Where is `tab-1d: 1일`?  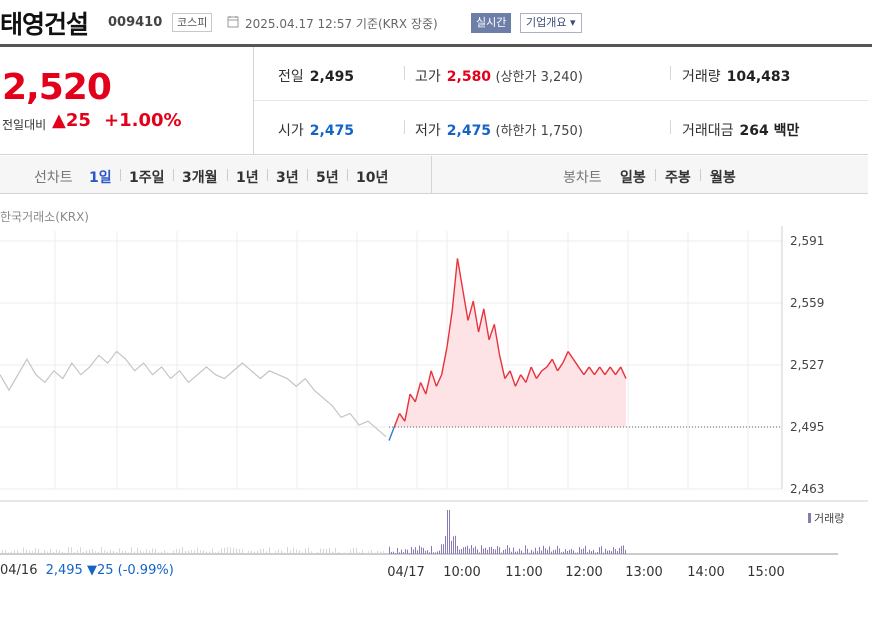 tab-1d: 1일 is located at coordinates (100, 178).